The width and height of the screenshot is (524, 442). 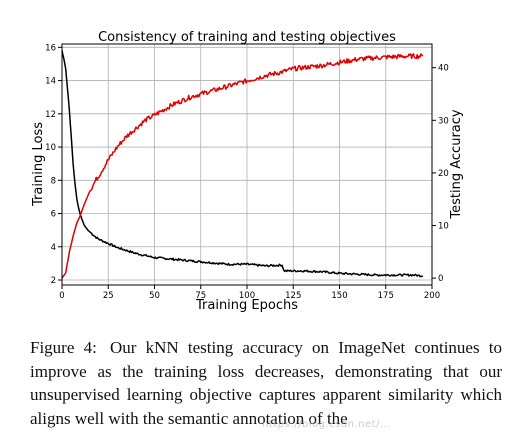 I want to click on y-axis-right-ticks: 0 10 20 30 40, so click(x=440, y=174).